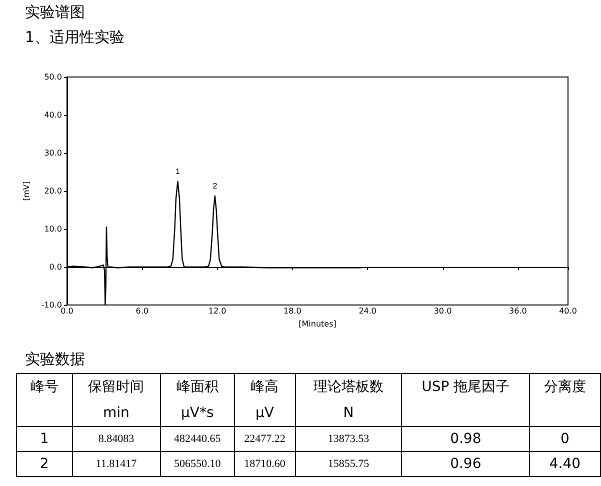  Describe the element at coordinates (44, 400) in the screenshot. I see `text: 峰号` at that location.